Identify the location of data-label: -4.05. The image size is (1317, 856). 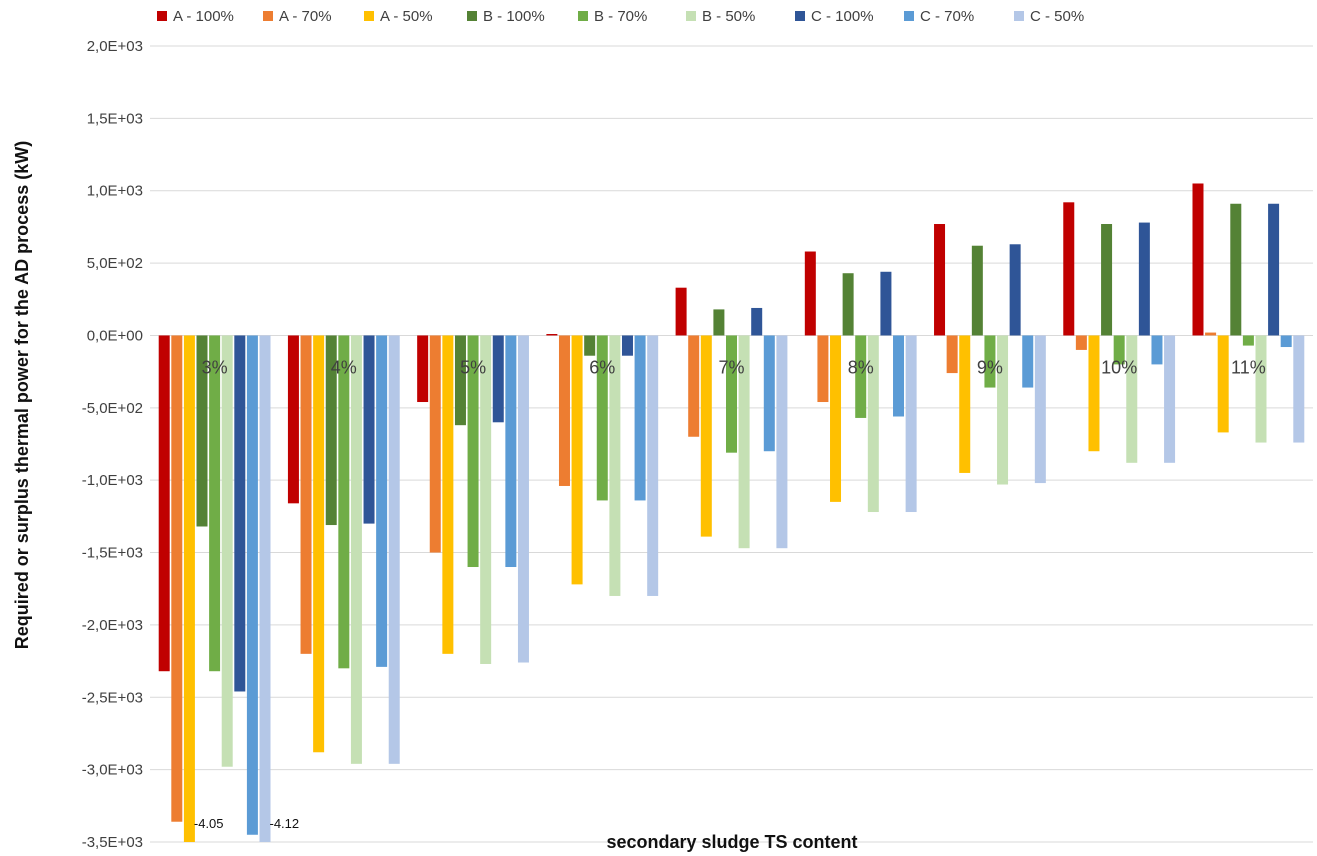
(209, 823).